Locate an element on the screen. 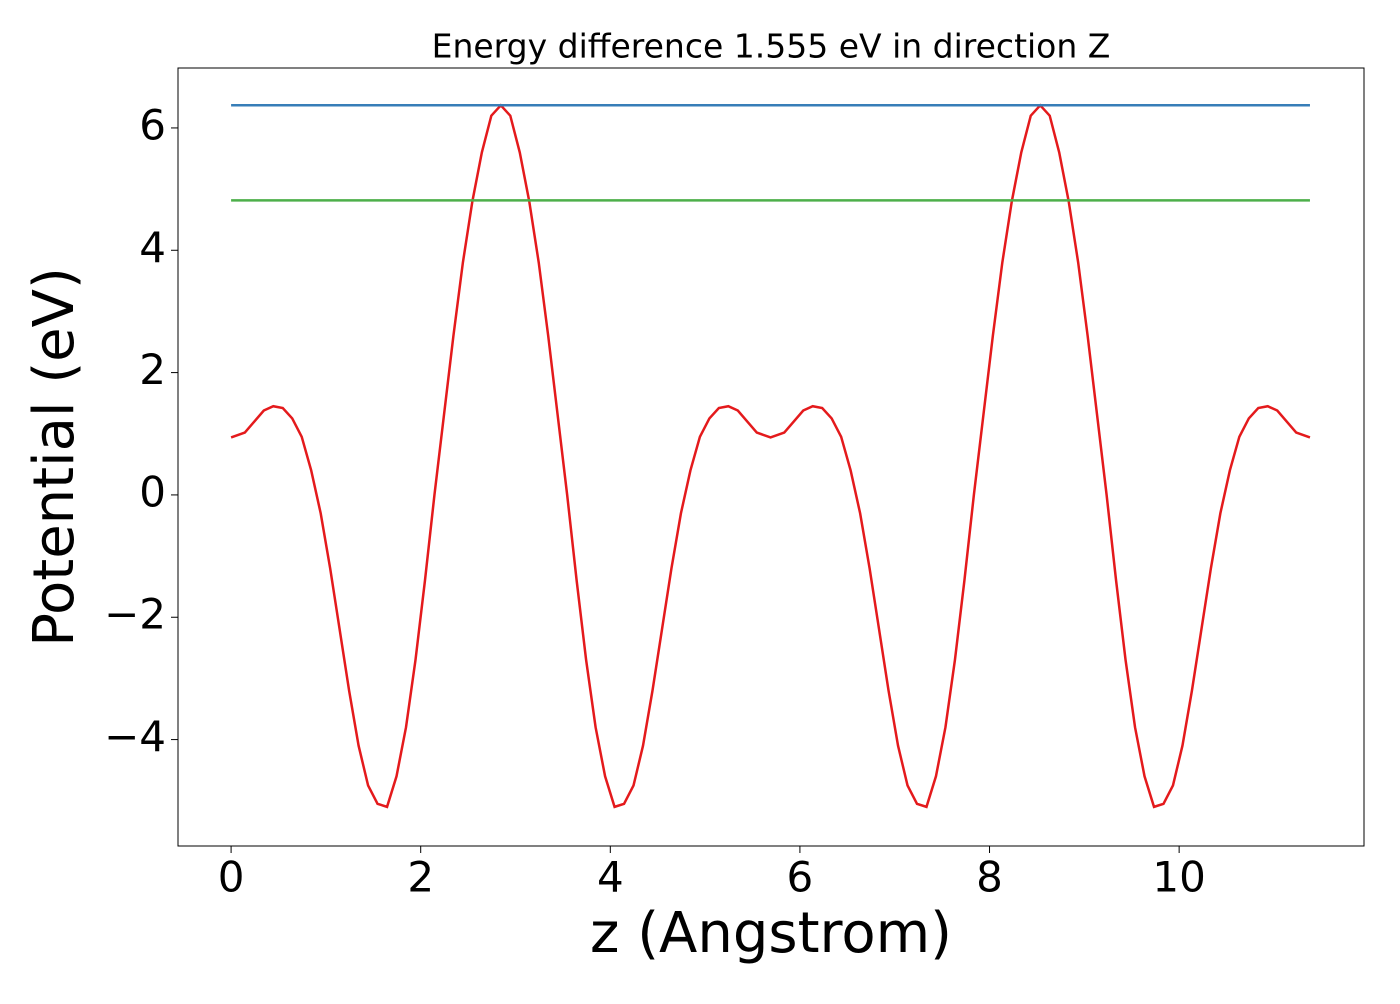 The image size is (1400, 1004). x-axis-label: z (Angstrom) is located at coordinates (771, 933).